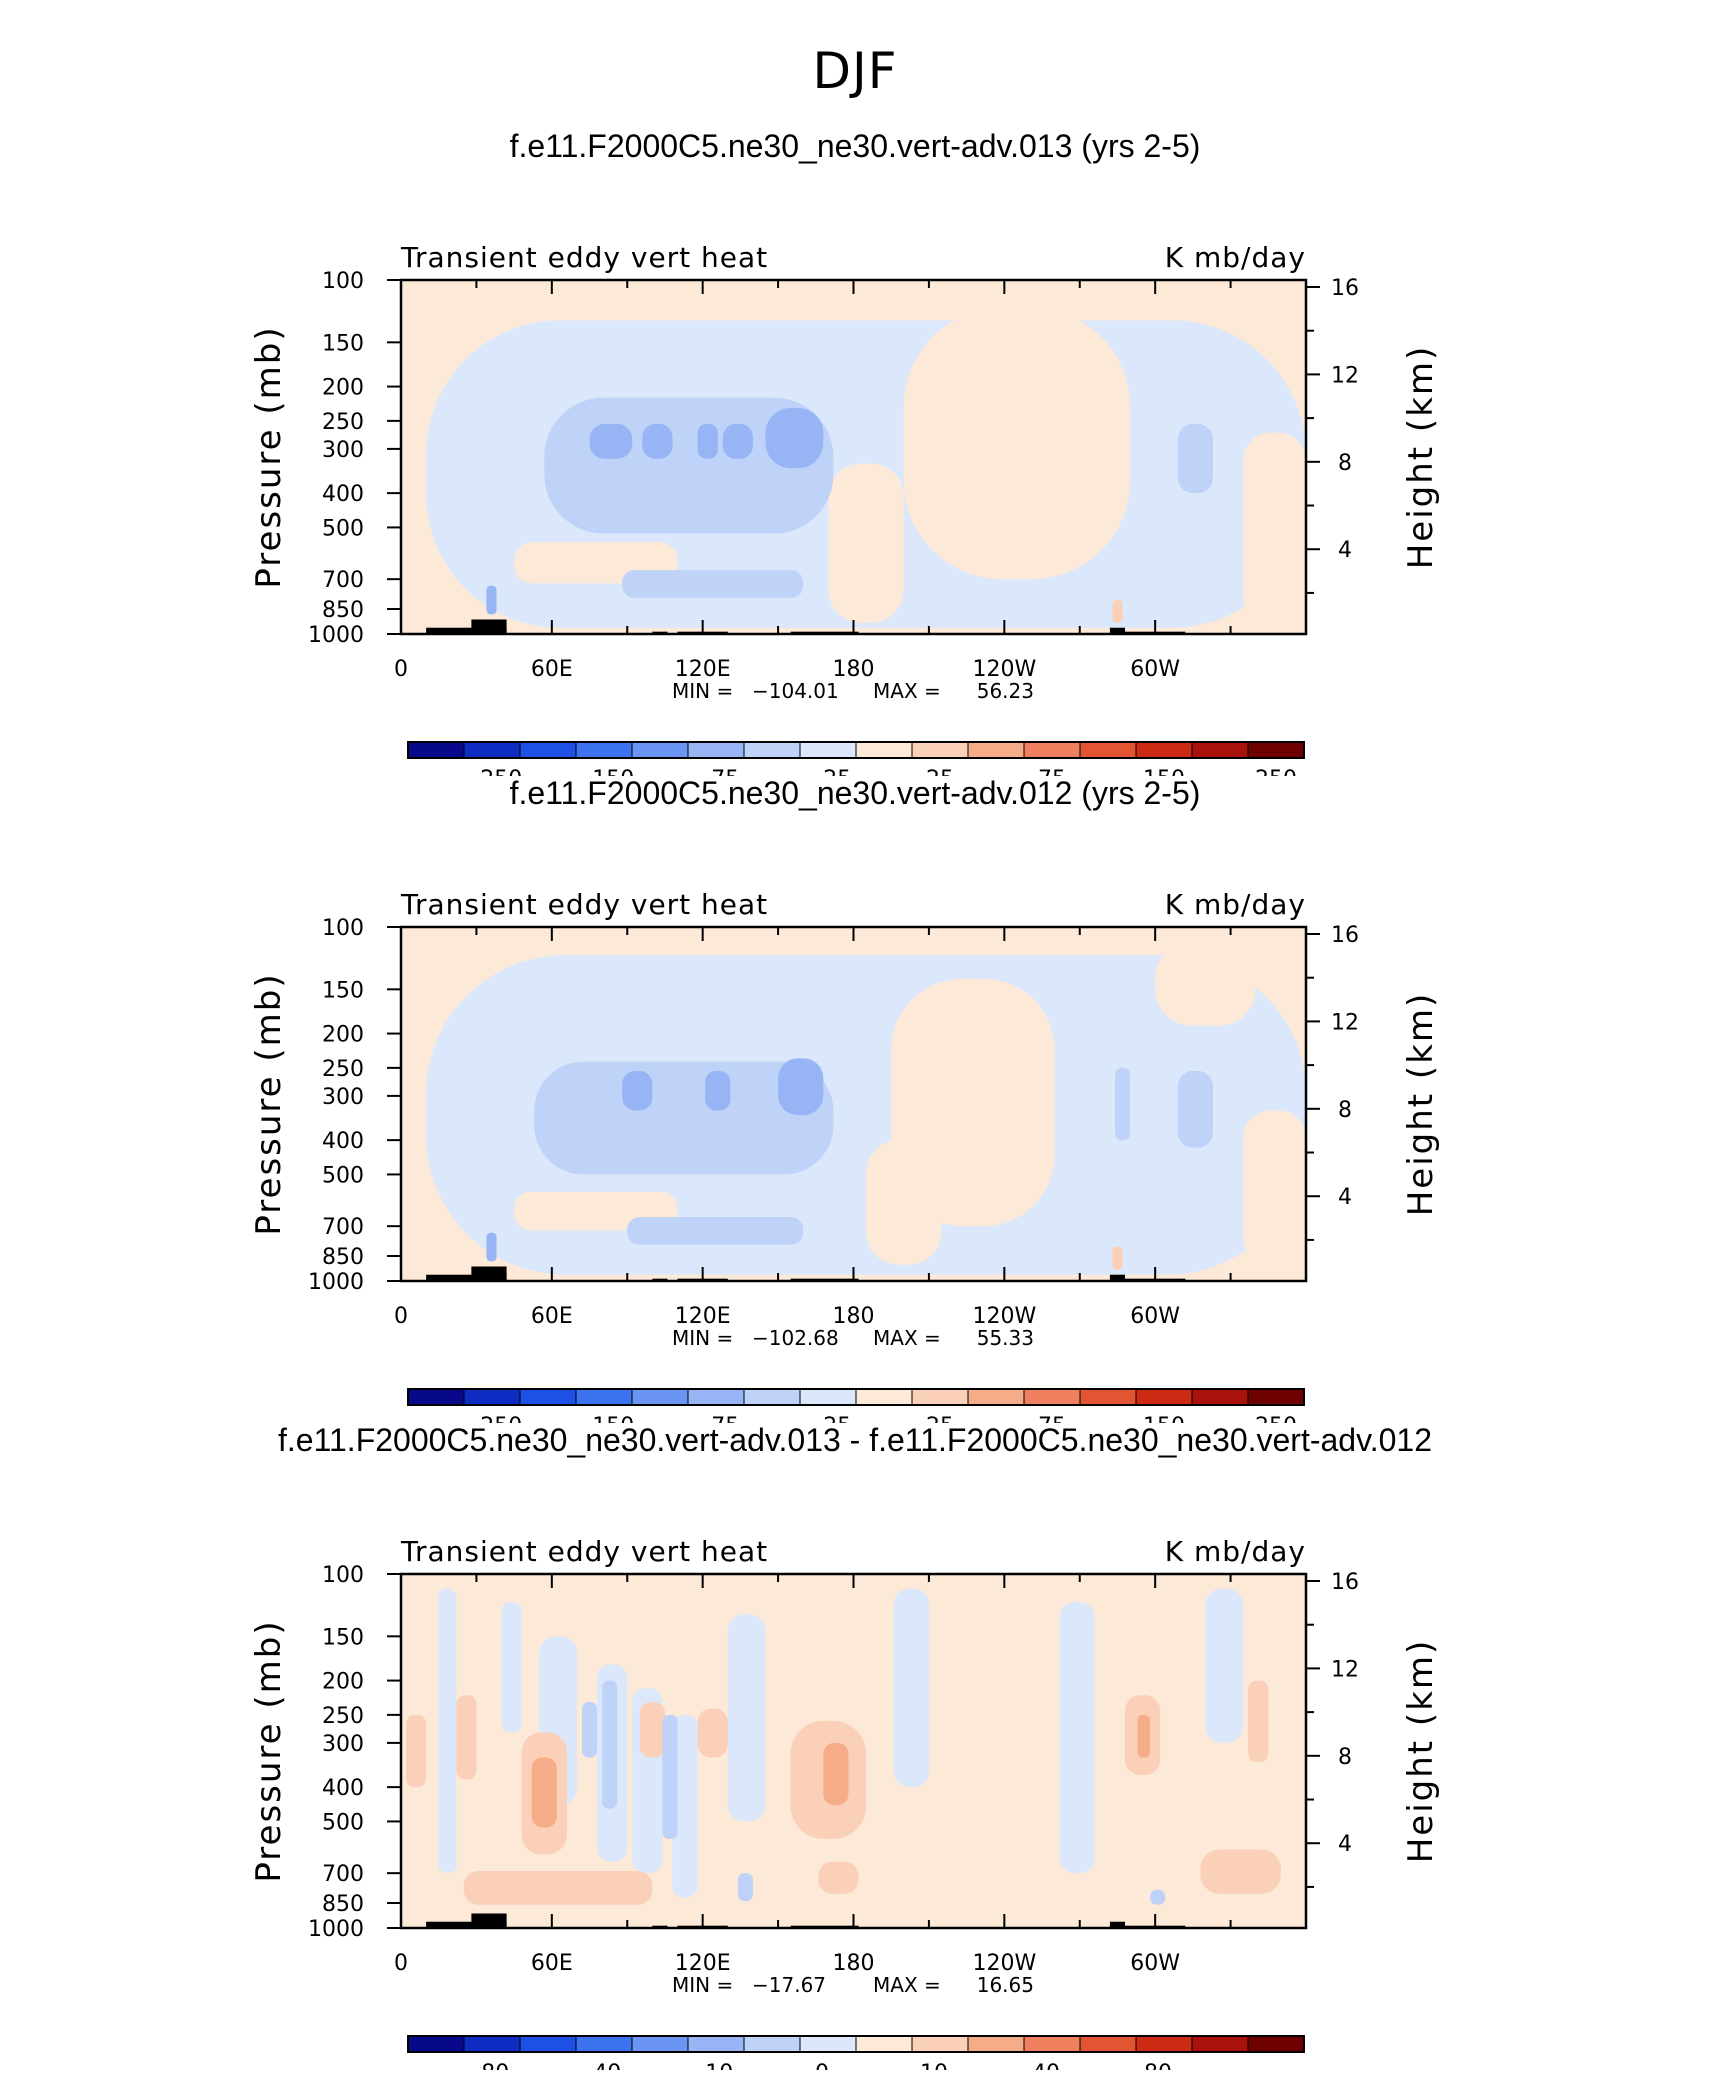 The width and height of the screenshot is (1710, 2074). What do you see at coordinates (552, 1963) in the screenshot?
I see `x-tick-label: 60E` at bounding box center [552, 1963].